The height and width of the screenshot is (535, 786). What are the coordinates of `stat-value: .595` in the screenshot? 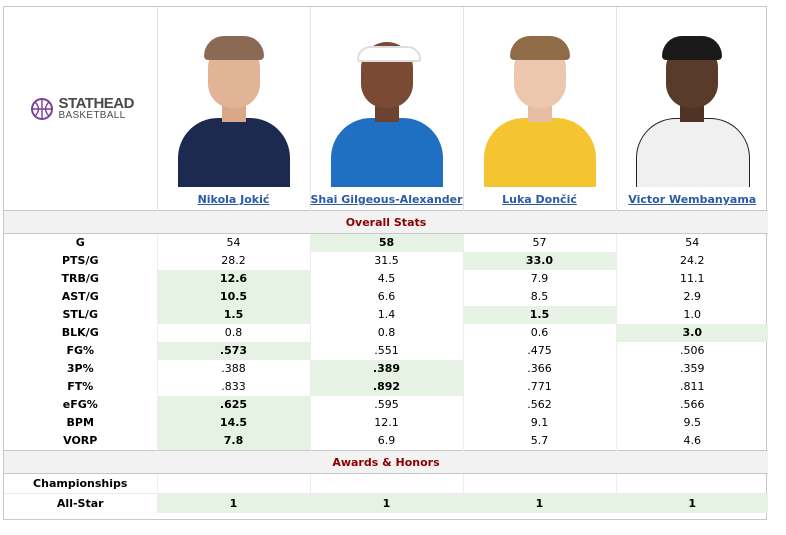 It's located at (387, 405).